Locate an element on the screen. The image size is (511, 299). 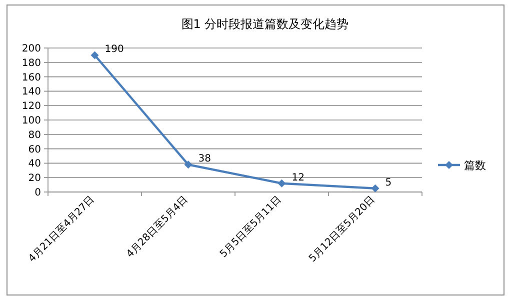
legend-label: 篇数 is located at coordinates (475, 165).